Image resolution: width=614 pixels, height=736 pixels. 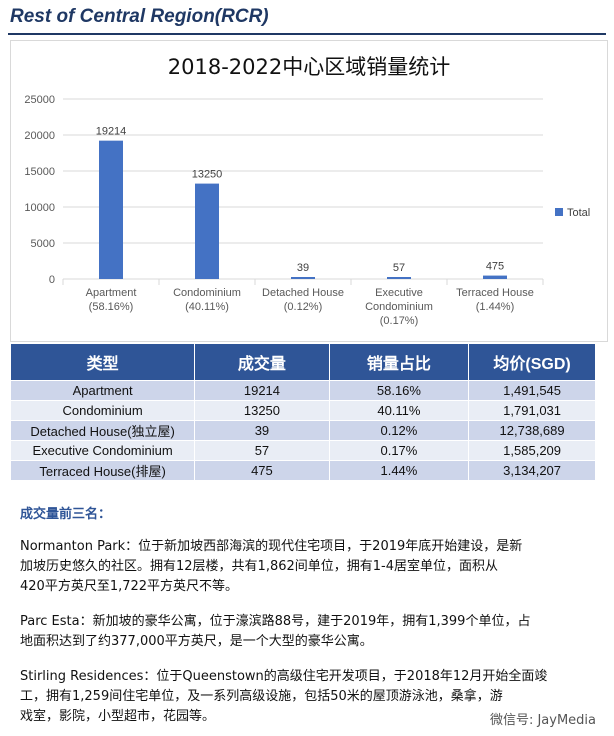 What do you see at coordinates (52, 280) in the screenshot?
I see `y-tick-label: 0` at bounding box center [52, 280].